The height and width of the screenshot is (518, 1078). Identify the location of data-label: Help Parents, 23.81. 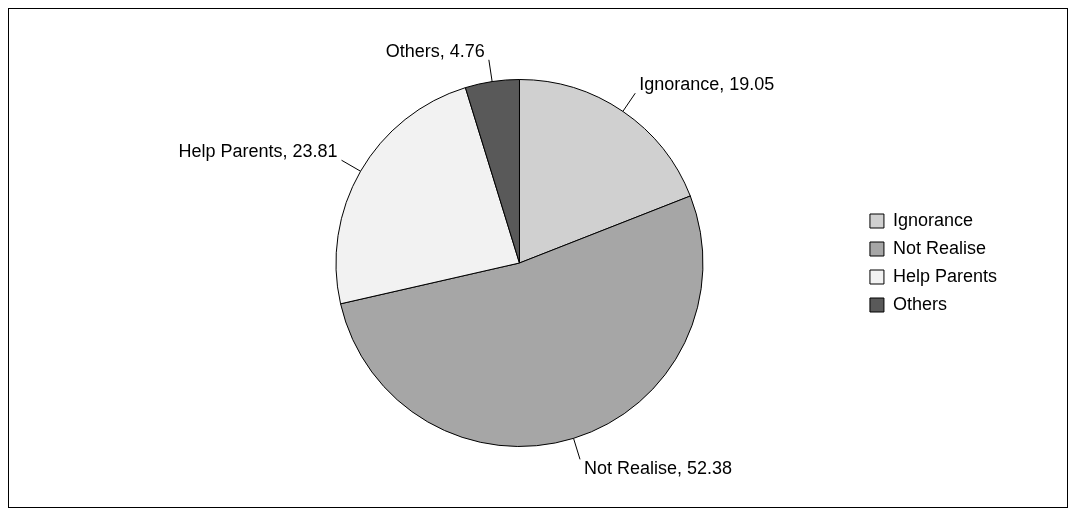
(258, 151).